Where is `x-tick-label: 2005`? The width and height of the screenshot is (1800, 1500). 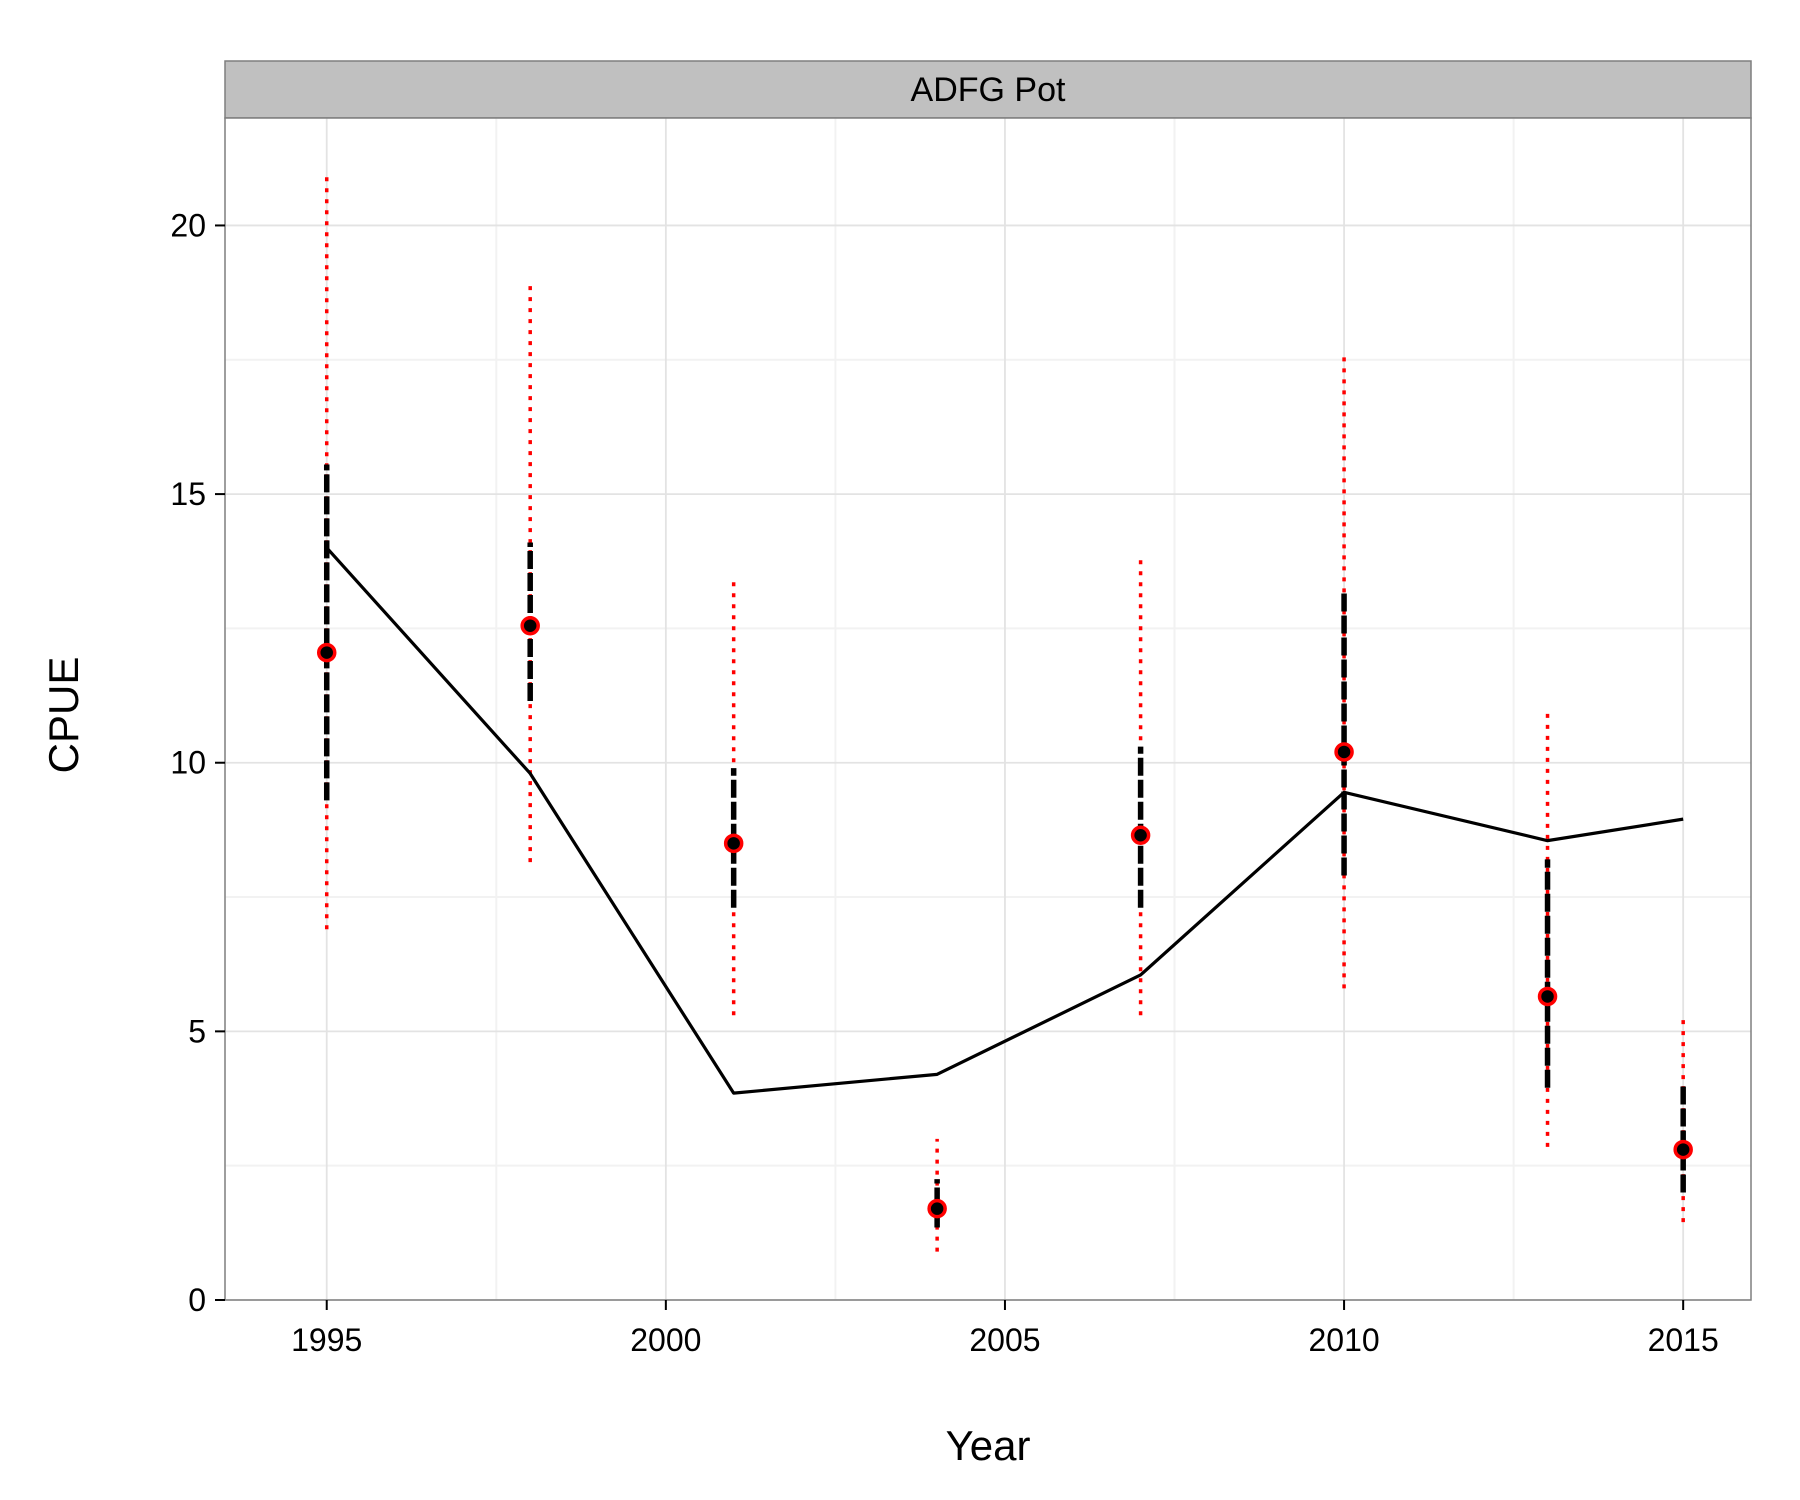
x-tick-label: 2005 is located at coordinates (1004, 1340).